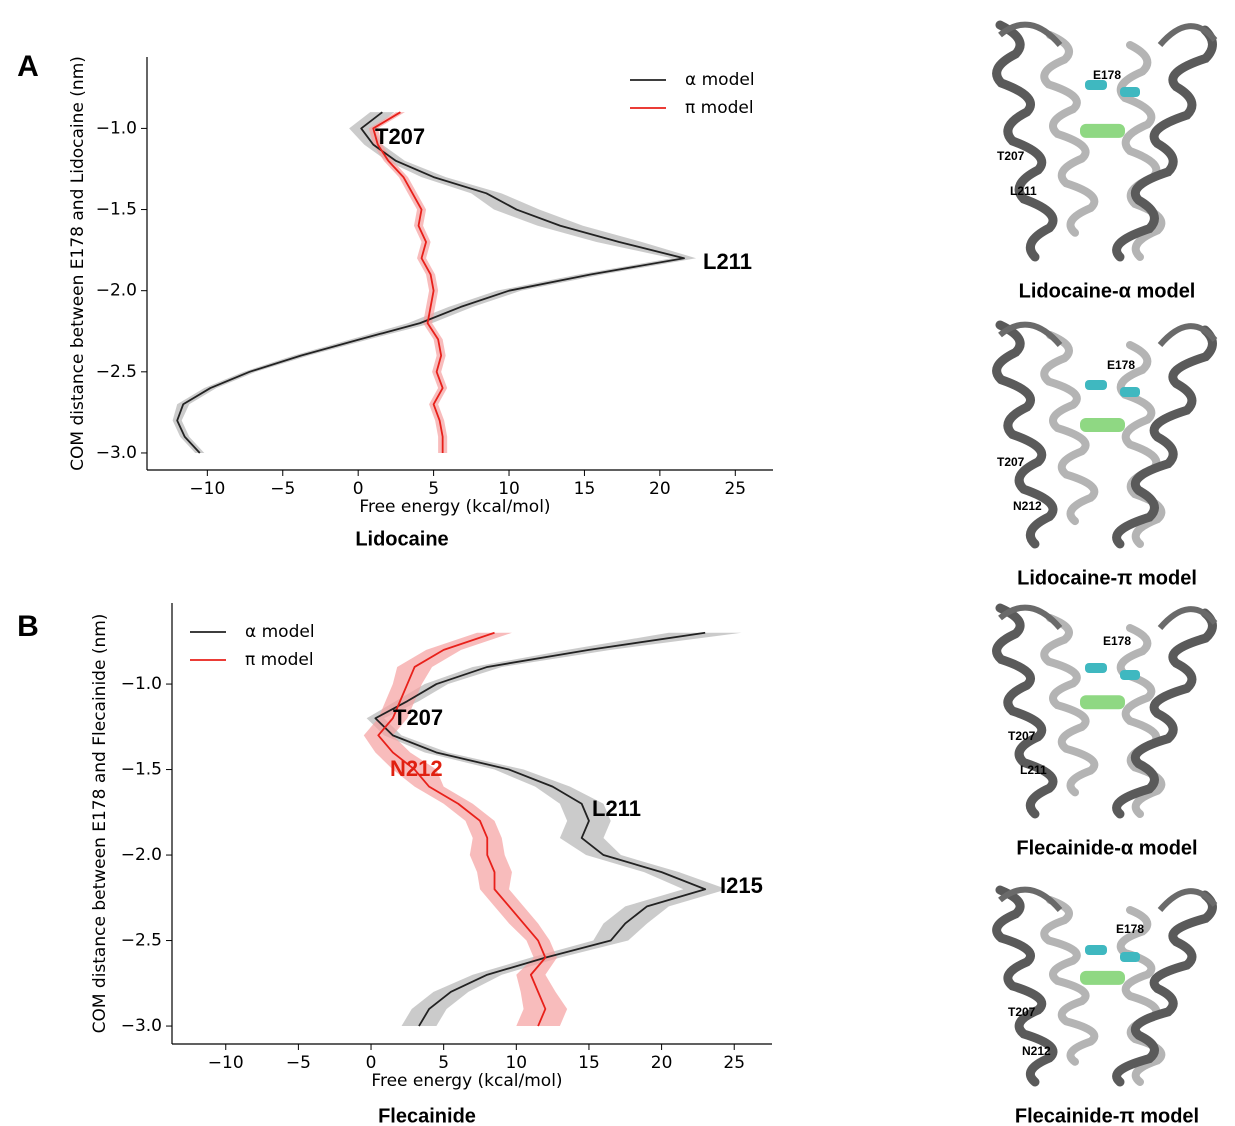  What do you see at coordinates (1107, 291) in the screenshot?
I see `image-caption: Lidocaine-α model` at bounding box center [1107, 291].